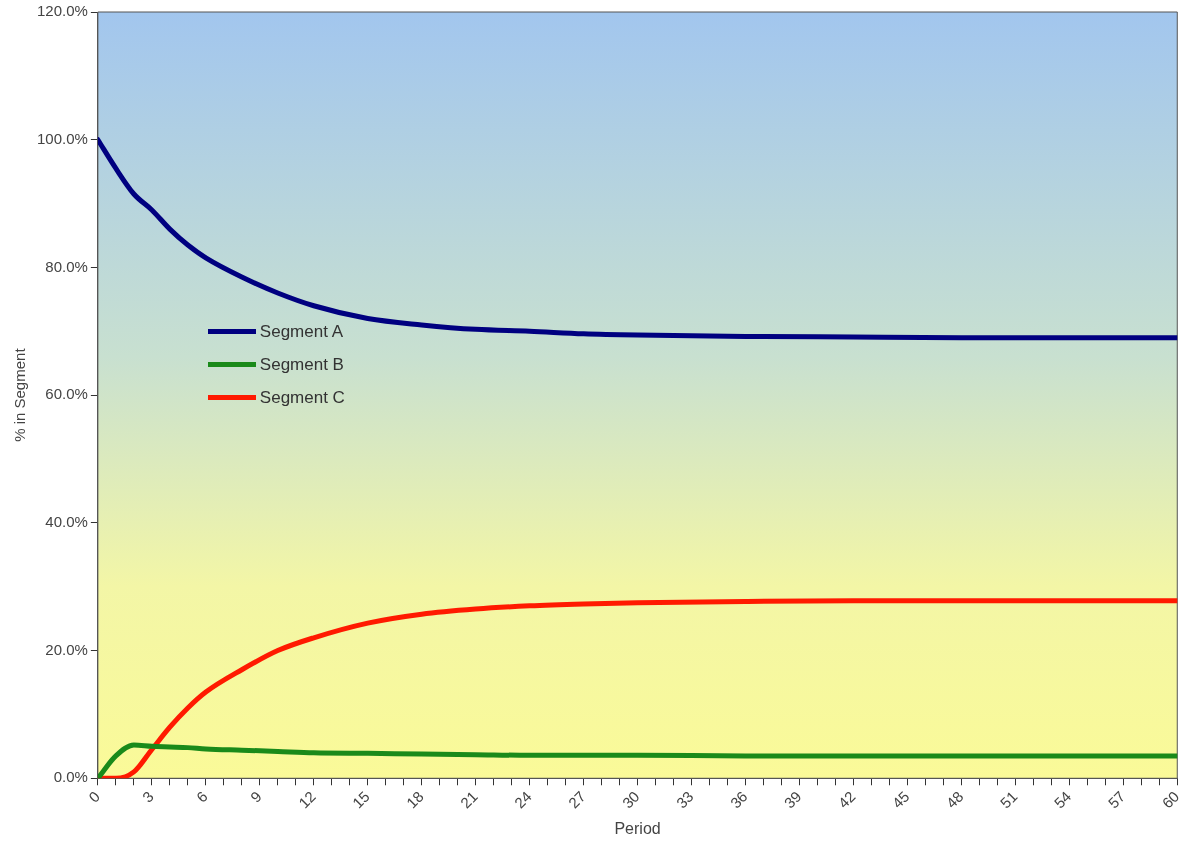 This screenshot has width=1193, height=847. What do you see at coordinates (1170, 799) in the screenshot?
I see `x-tick-label: 60` at bounding box center [1170, 799].